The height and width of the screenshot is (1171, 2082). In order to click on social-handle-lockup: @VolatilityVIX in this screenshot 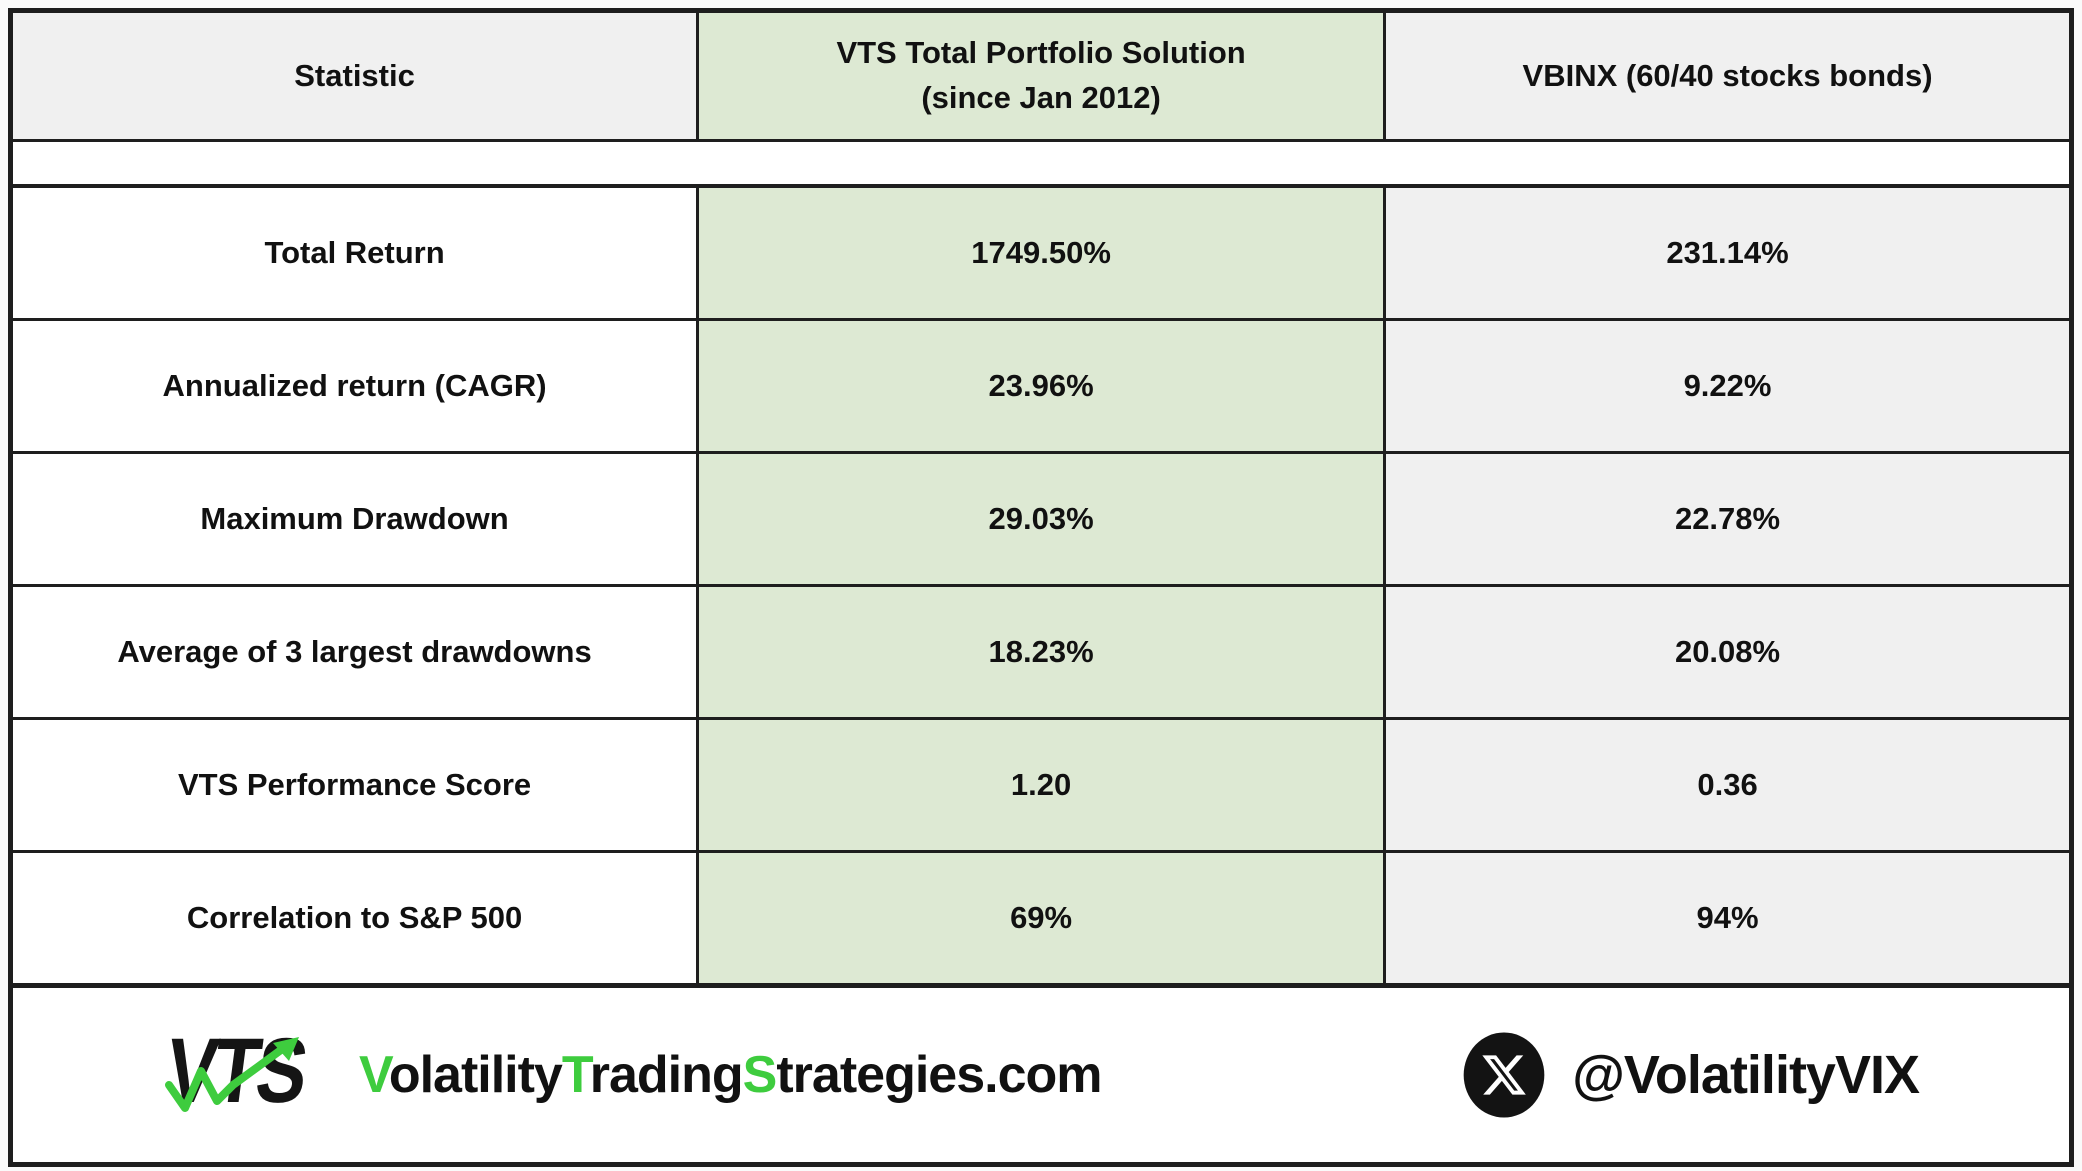, I will do `click(1690, 1075)`.